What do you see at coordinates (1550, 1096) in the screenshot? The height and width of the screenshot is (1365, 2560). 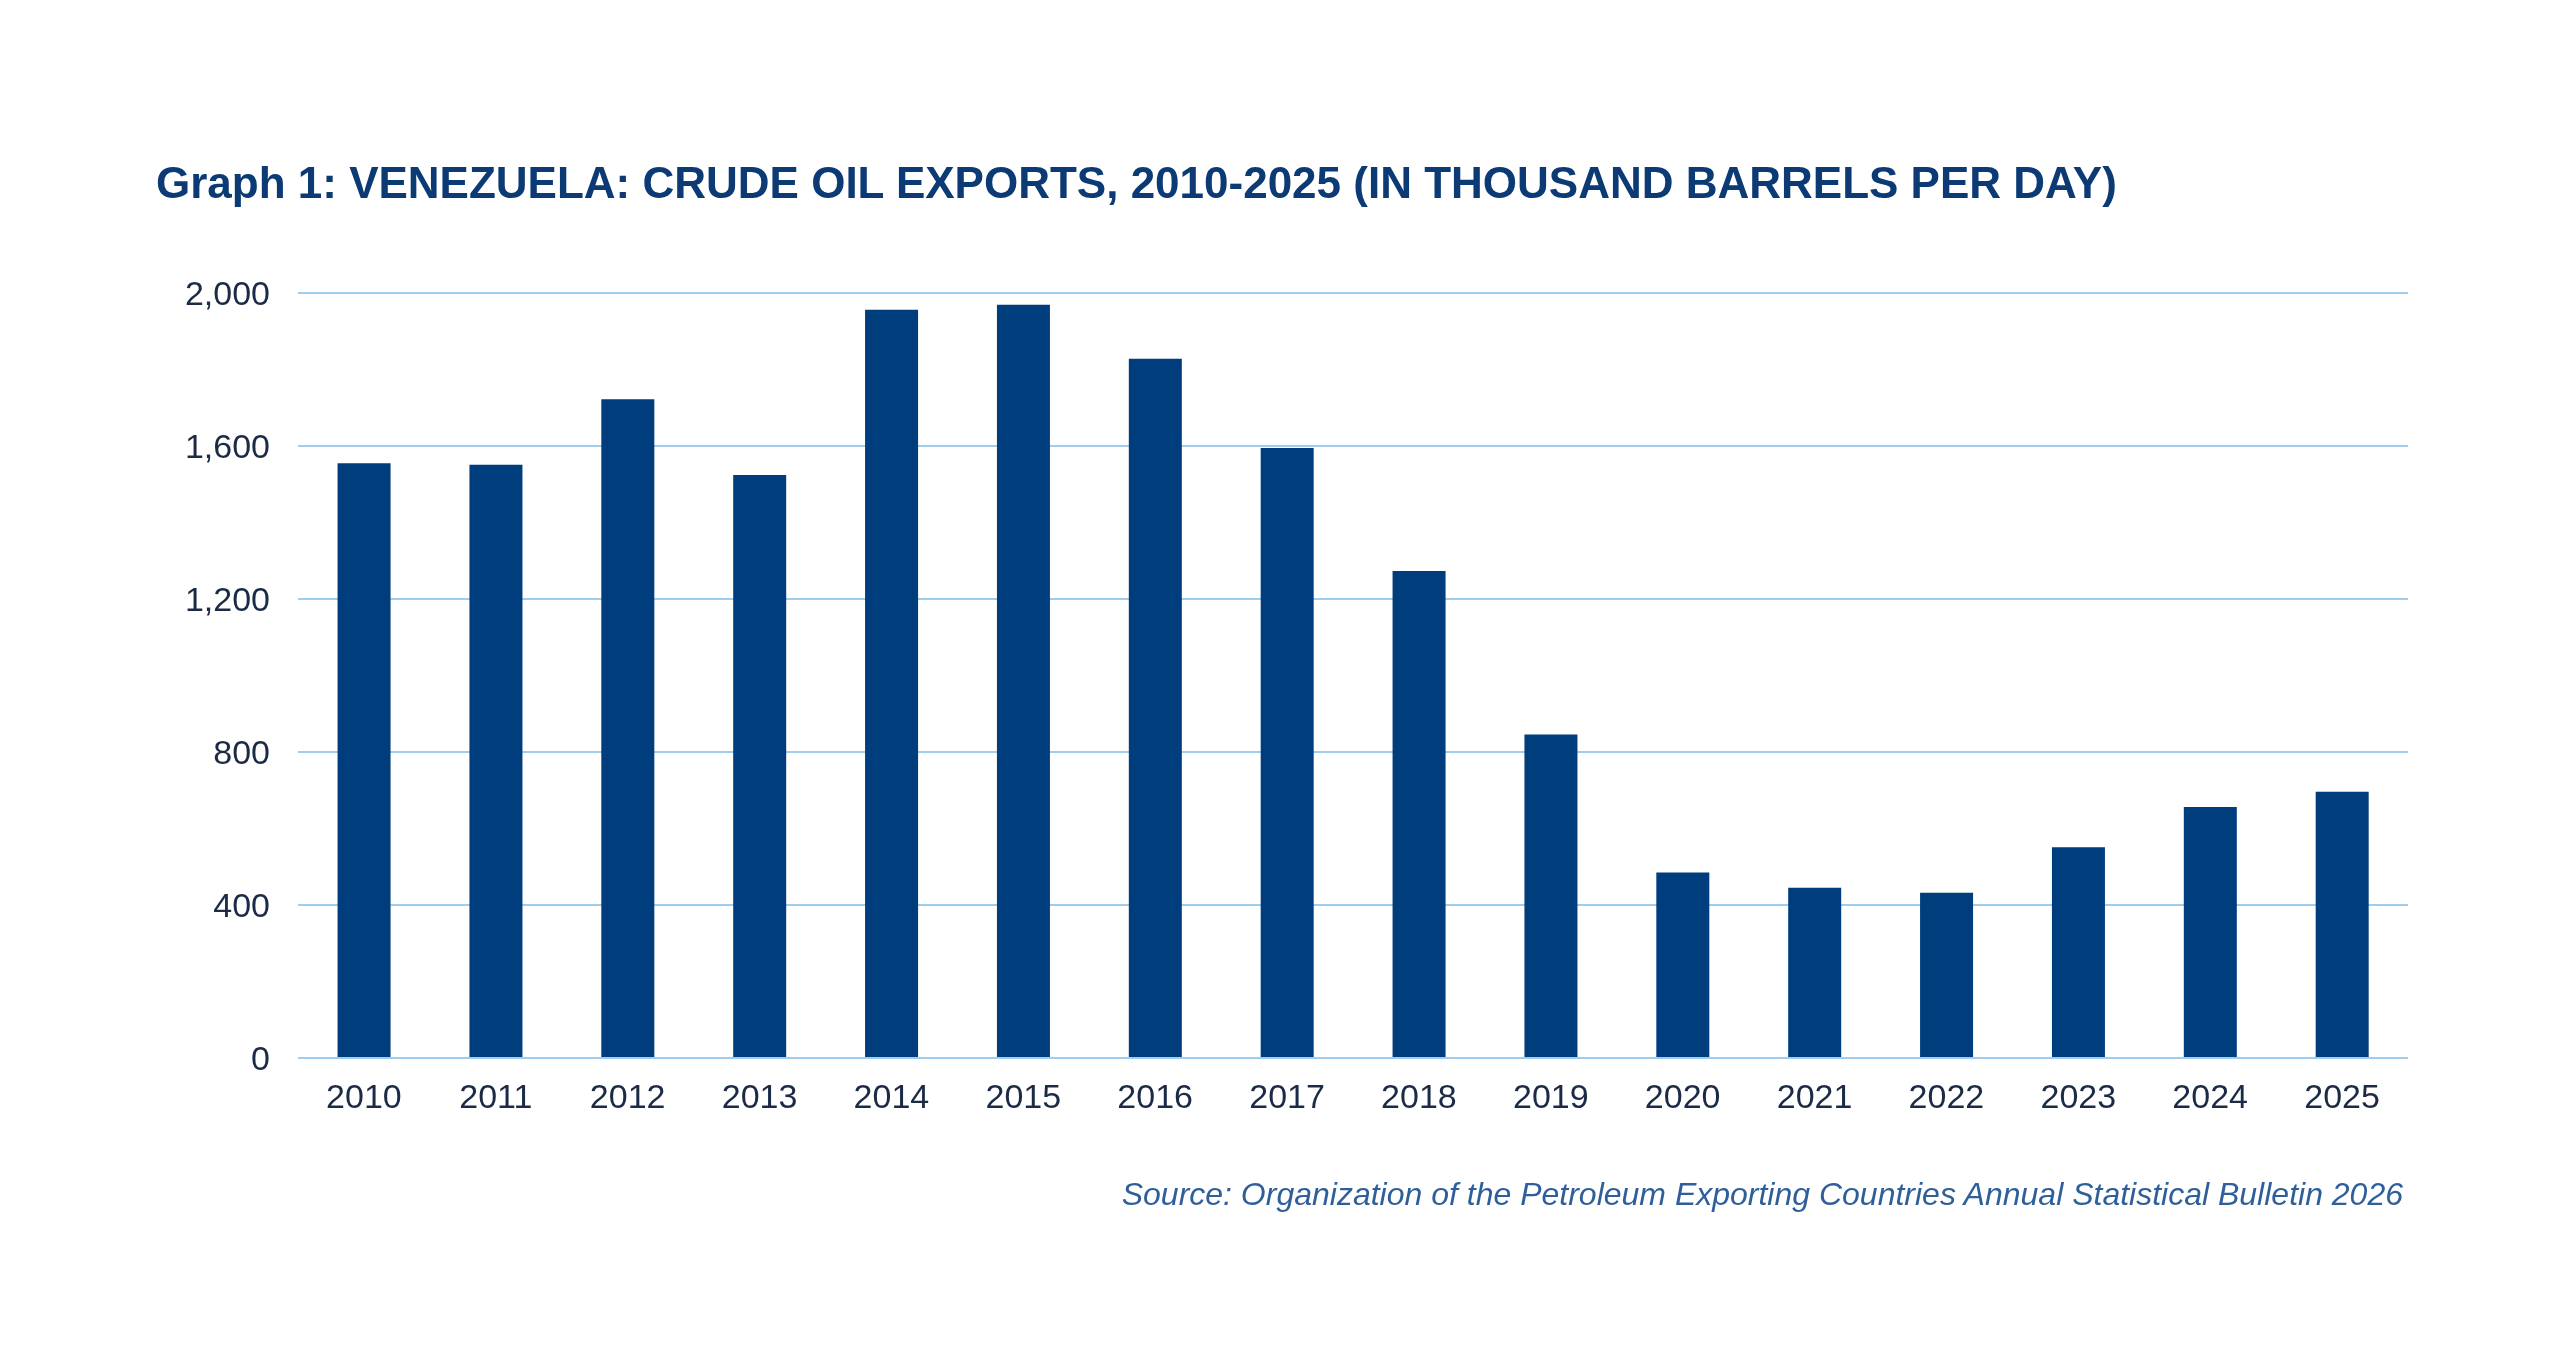 I see `x-tick-label: 2019` at bounding box center [1550, 1096].